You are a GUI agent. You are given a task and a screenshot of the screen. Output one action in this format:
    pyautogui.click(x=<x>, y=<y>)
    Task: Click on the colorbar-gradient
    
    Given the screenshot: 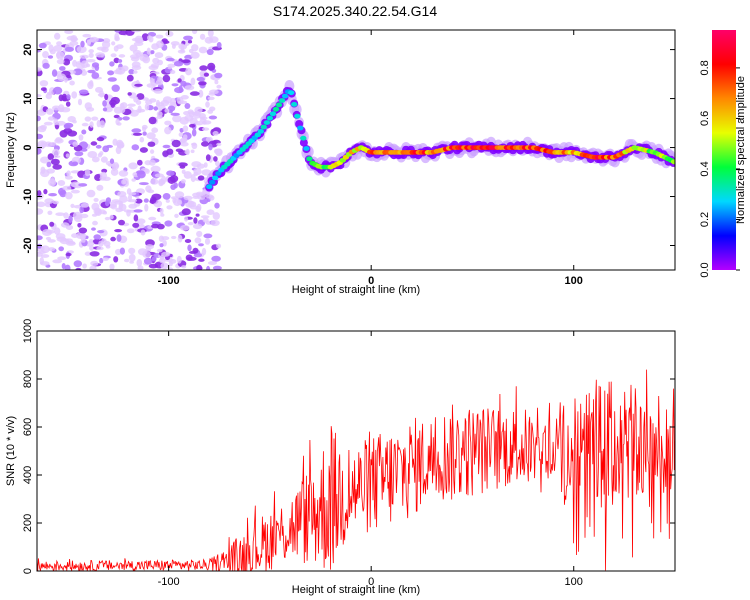 What is the action you would take?
    pyautogui.click(x=724, y=150)
    